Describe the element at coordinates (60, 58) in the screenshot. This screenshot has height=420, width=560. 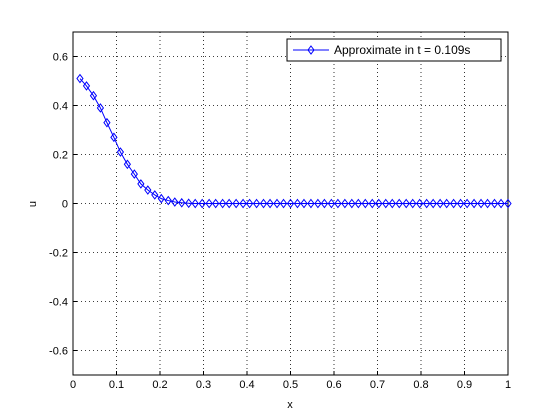
I see `y-tick-label: 0.6` at that location.